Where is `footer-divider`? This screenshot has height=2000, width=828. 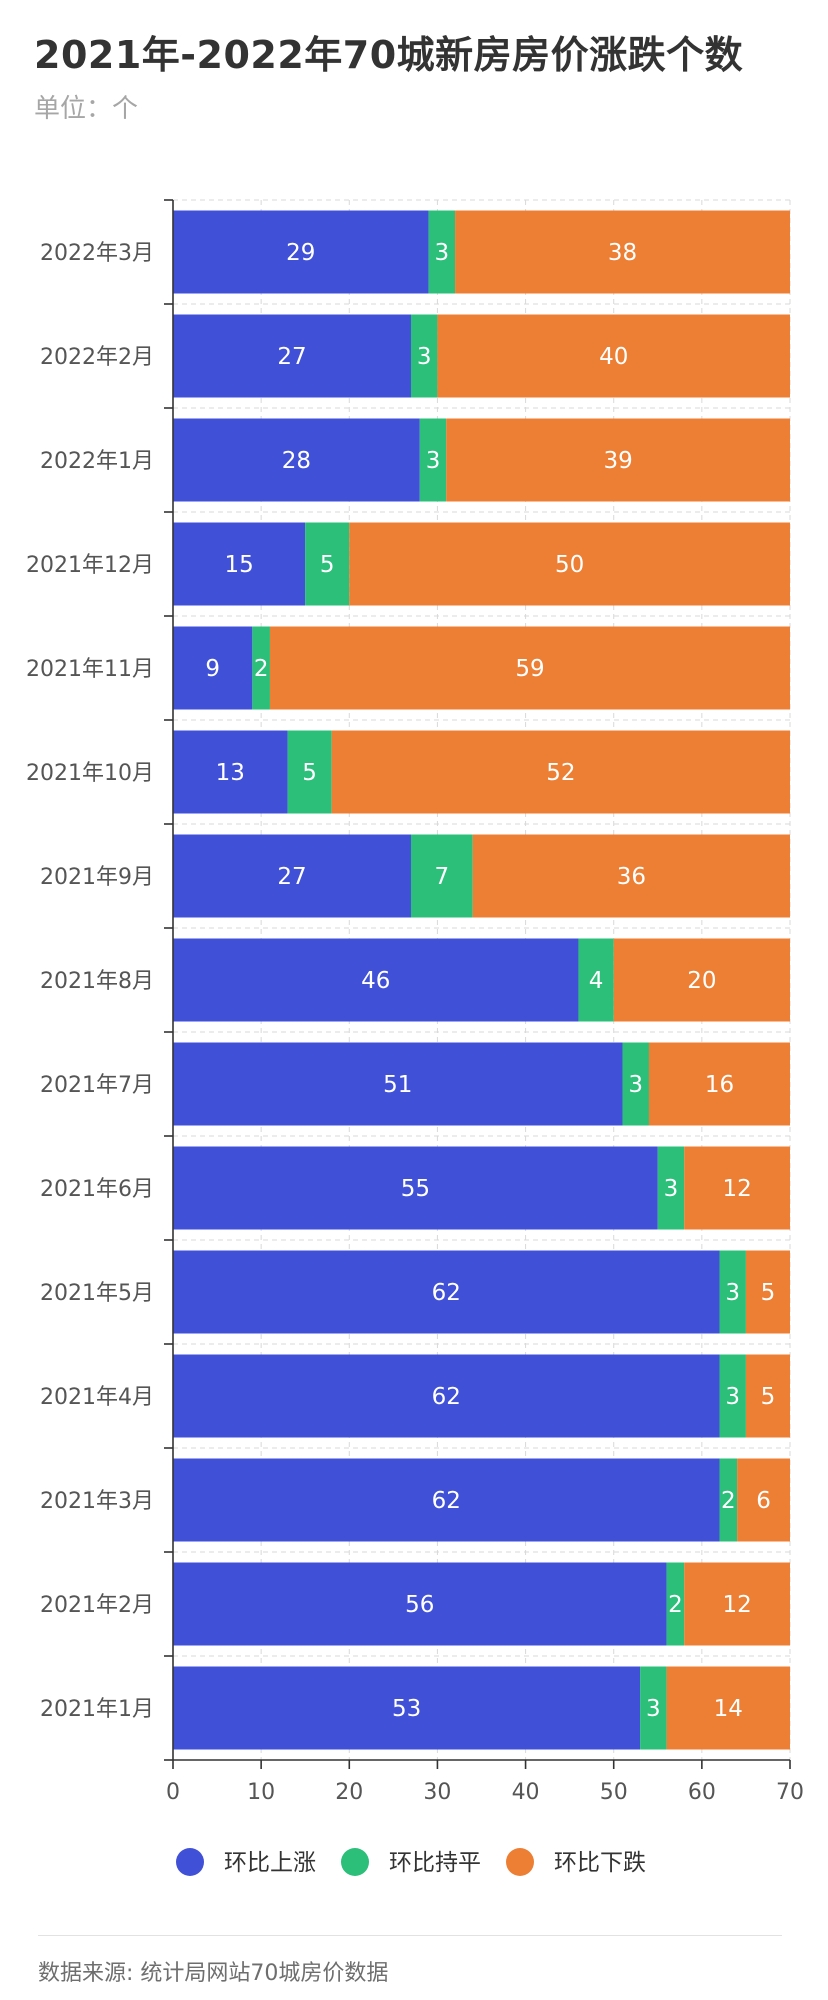 footer-divider is located at coordinates (410, 1935).